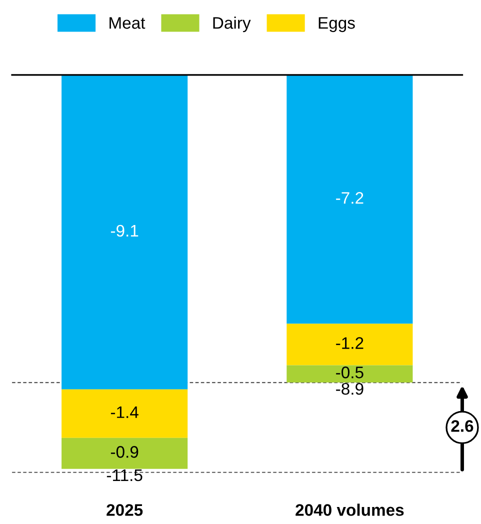  I want to click on legend-label: Eggs, so click(336, 24).